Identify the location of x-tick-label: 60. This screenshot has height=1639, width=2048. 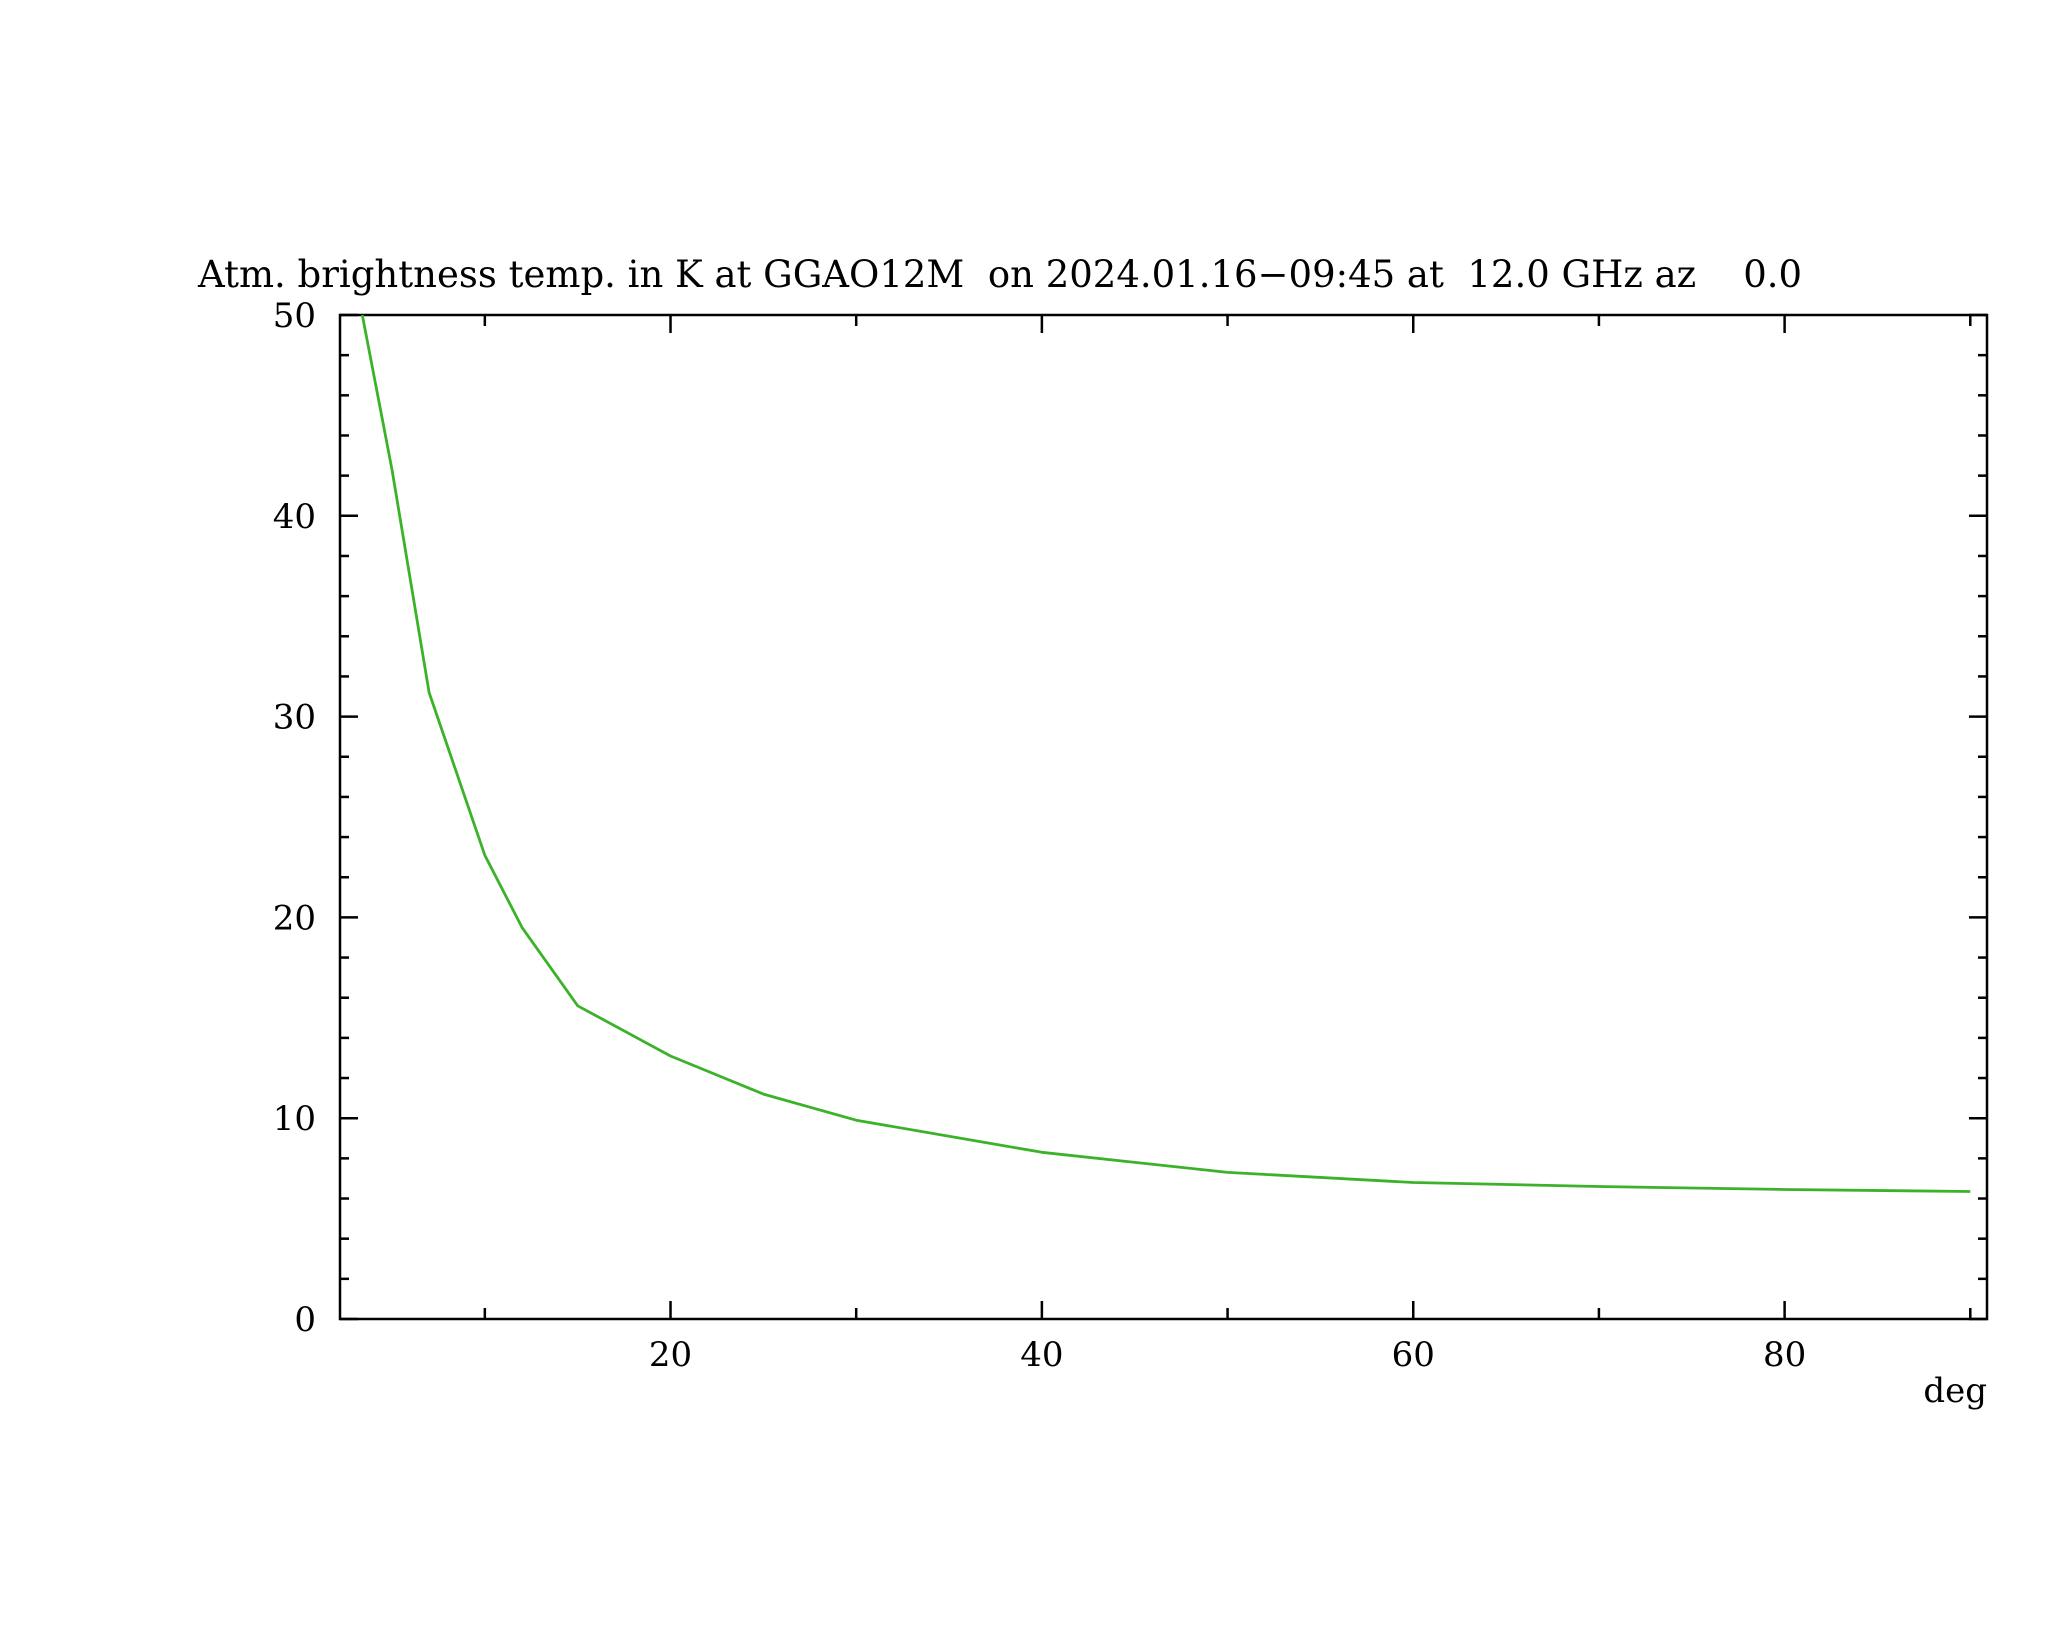
(1413, 1355).